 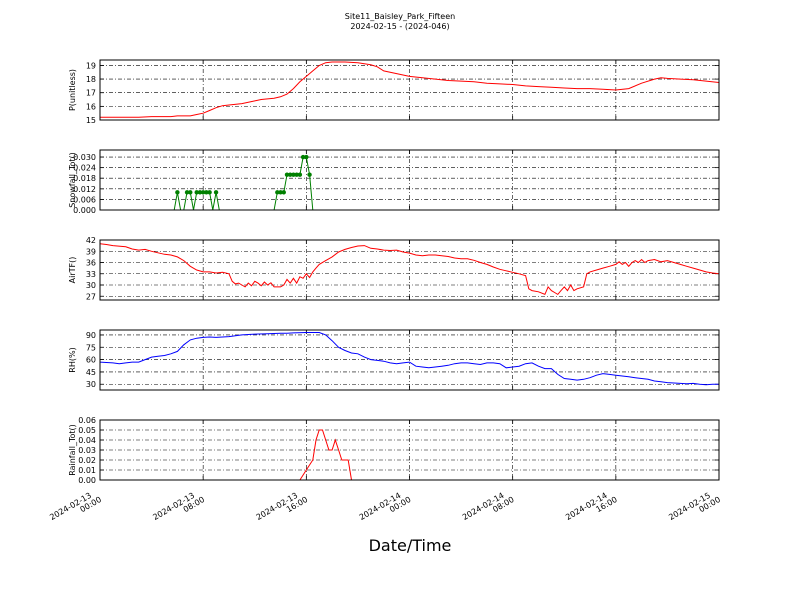 What do you see at coordinates (91, 251) in the screenshot?
I see `y-tick-label: 39` at bounding box center [91, 251].